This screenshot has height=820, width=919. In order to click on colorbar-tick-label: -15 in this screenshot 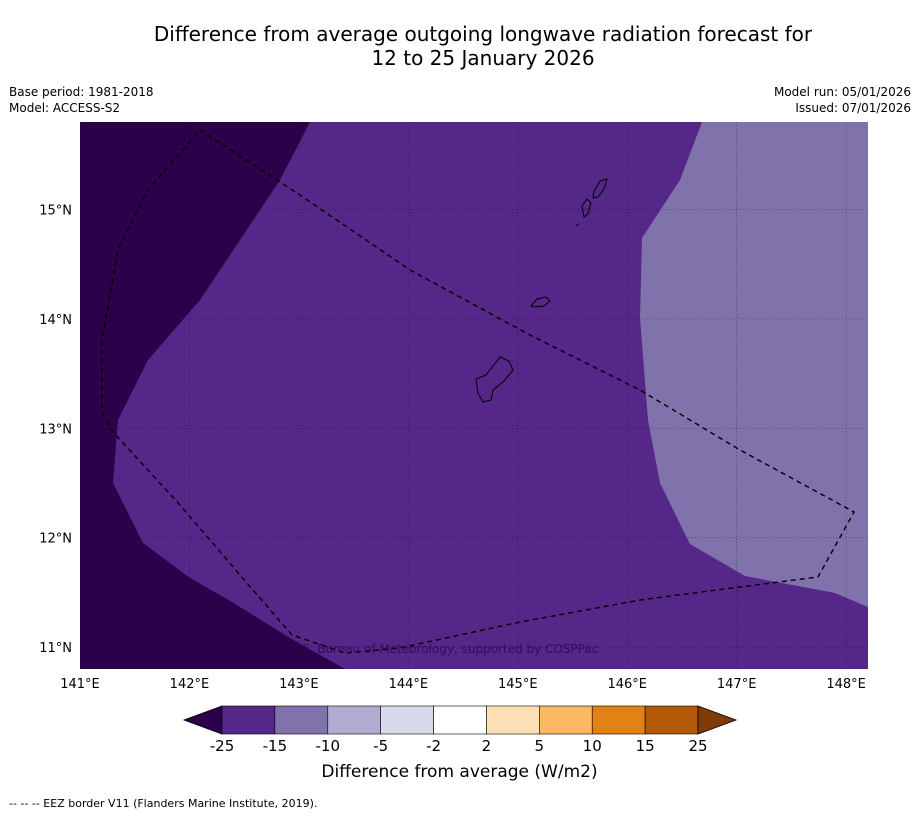, I will do `click(275, 746)`.